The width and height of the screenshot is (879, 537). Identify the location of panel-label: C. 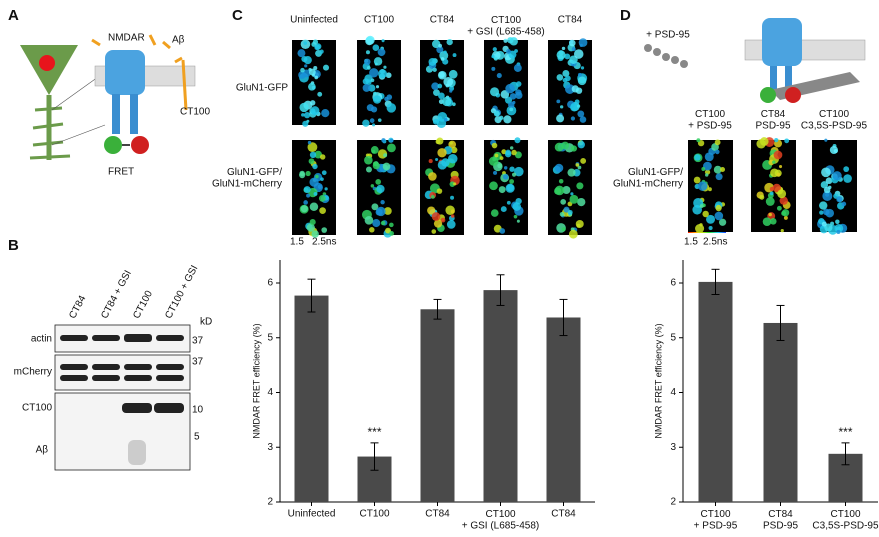
(237, 15).